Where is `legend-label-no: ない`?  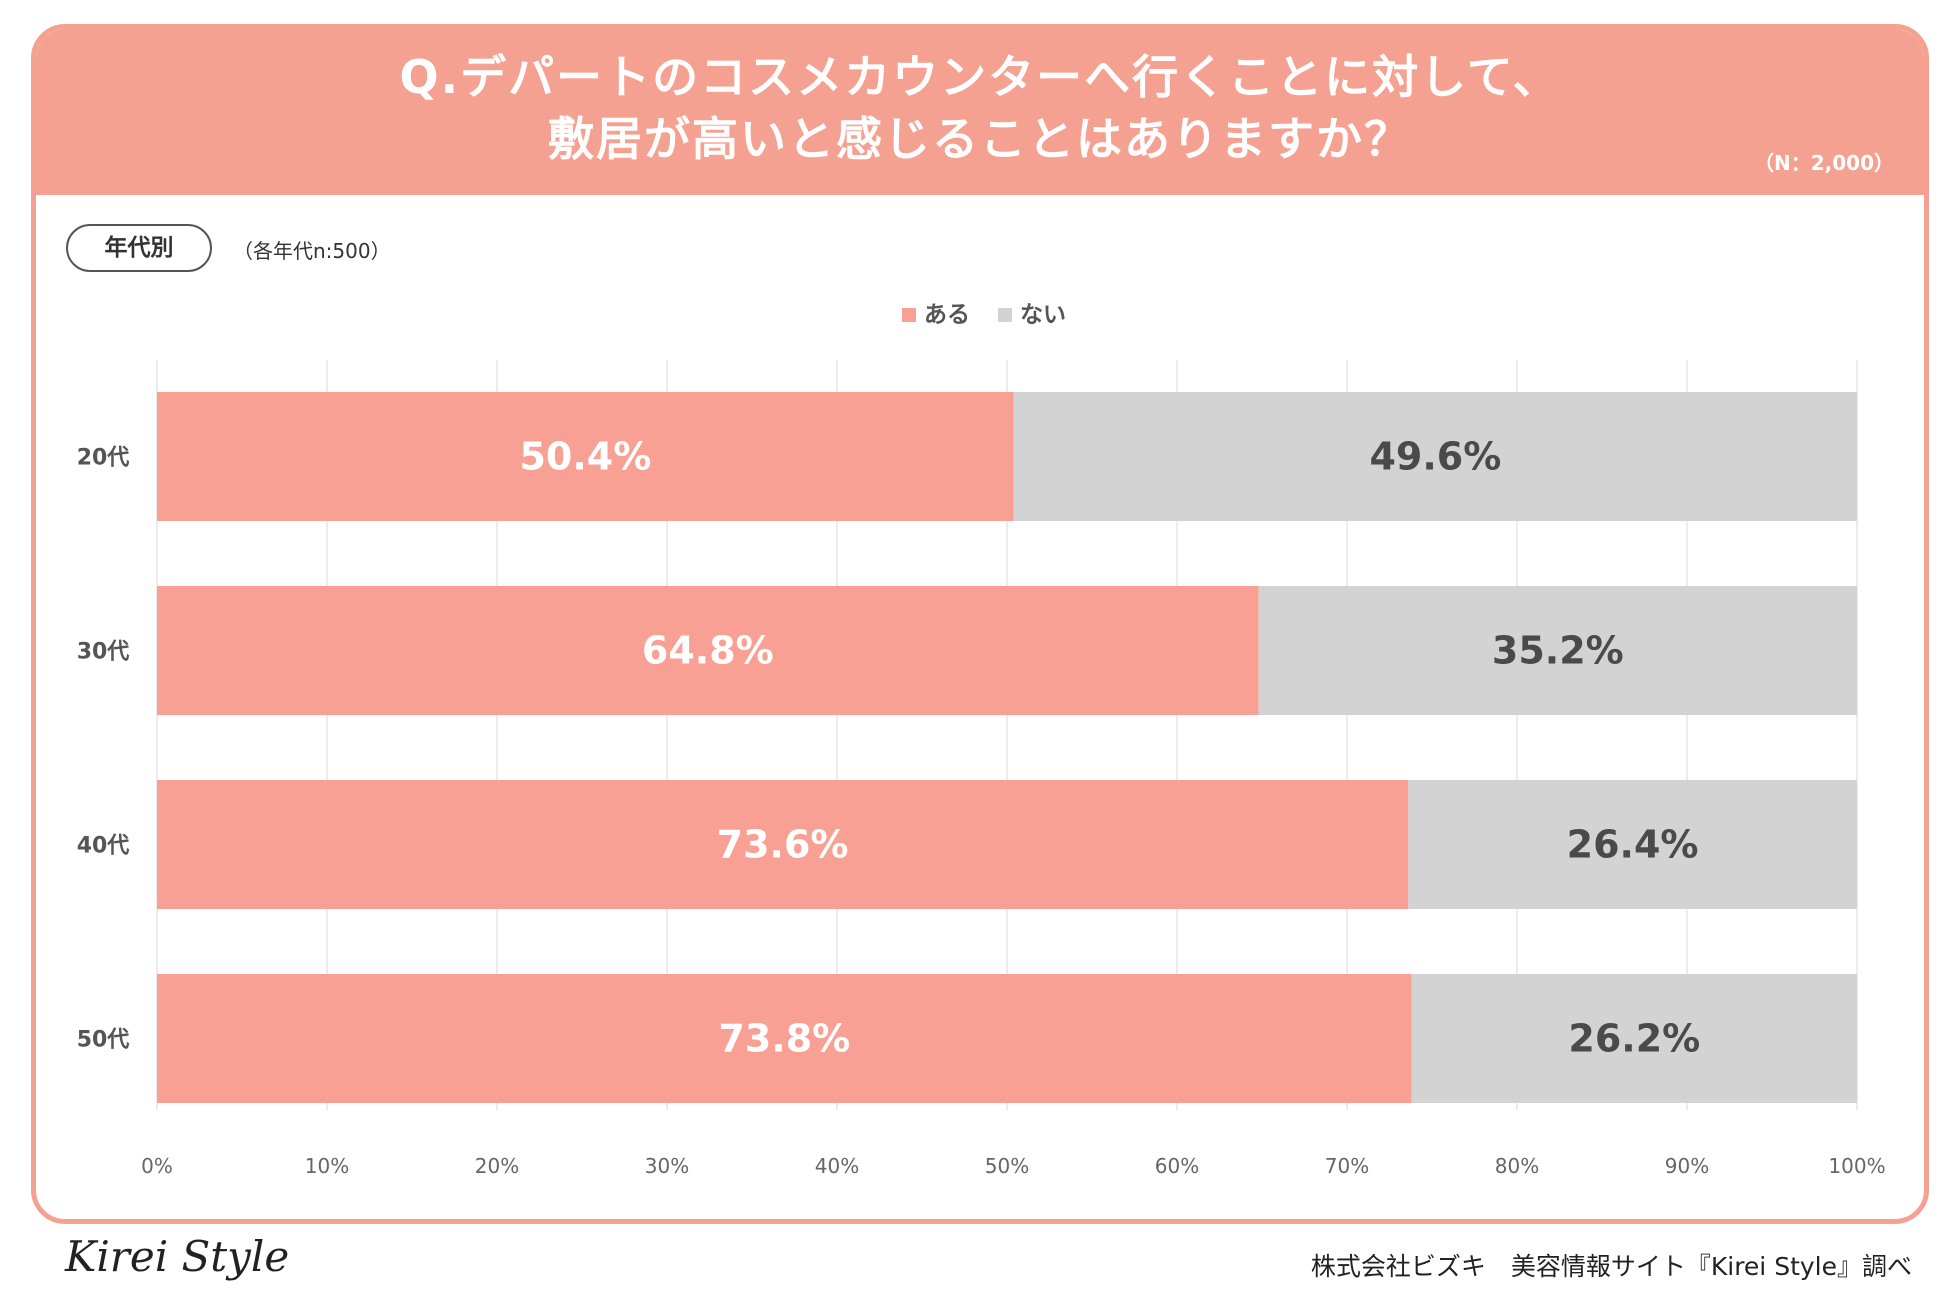 legend-label-no: ない is located at coordinates (1043, 315).